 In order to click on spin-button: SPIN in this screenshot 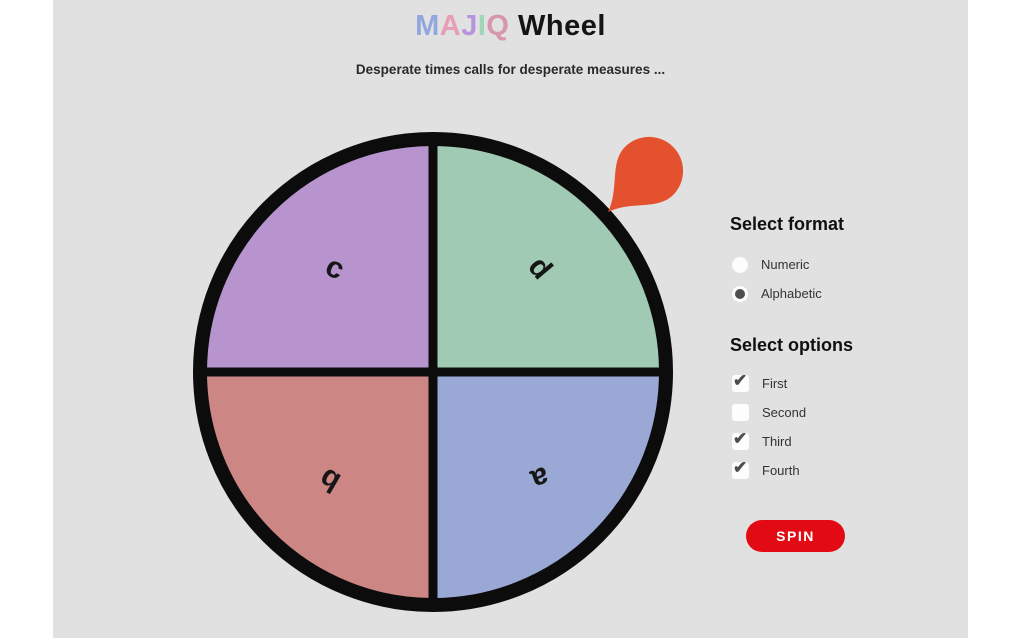, I will do `click(795, 536)`.